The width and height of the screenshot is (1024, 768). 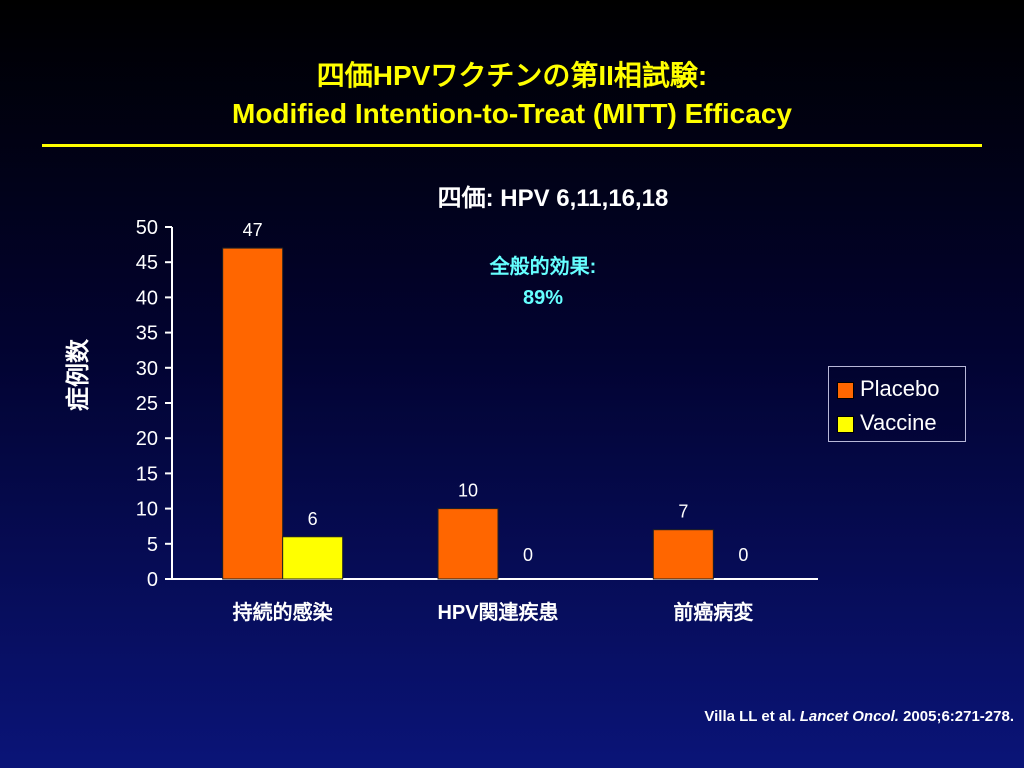 What do you see at coordinates (543, 298) in the screenshot?
I see `efficacy-annotation-value: 89%` at bounding box center [543, 298].